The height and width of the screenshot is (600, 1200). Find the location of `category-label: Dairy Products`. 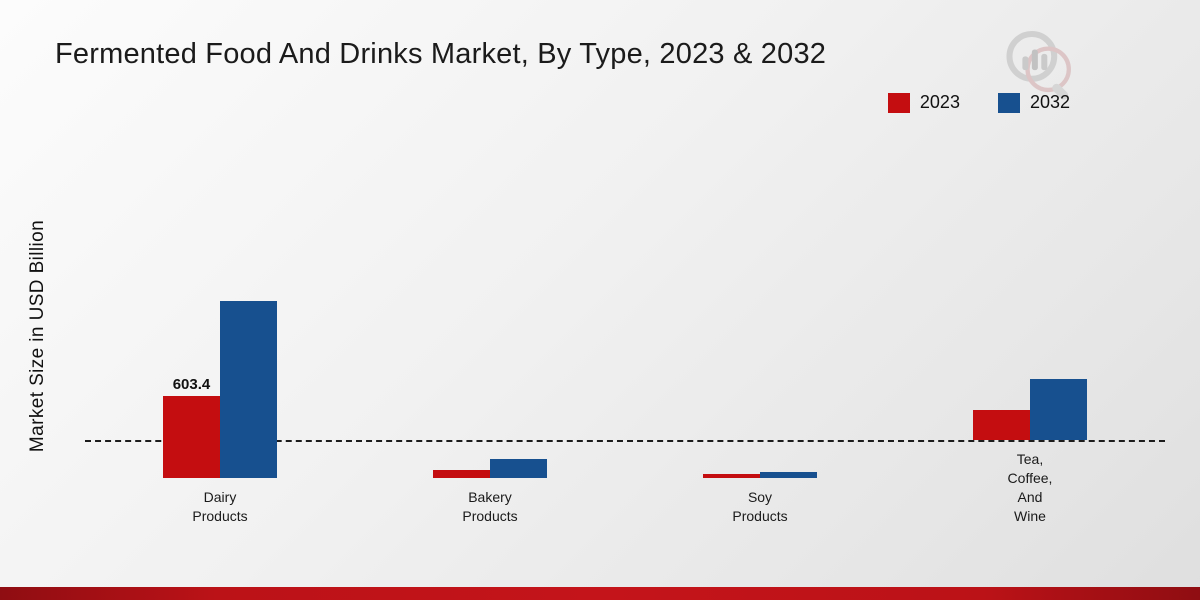

category-label: Dairy Products is located at coordinates (220, 506).